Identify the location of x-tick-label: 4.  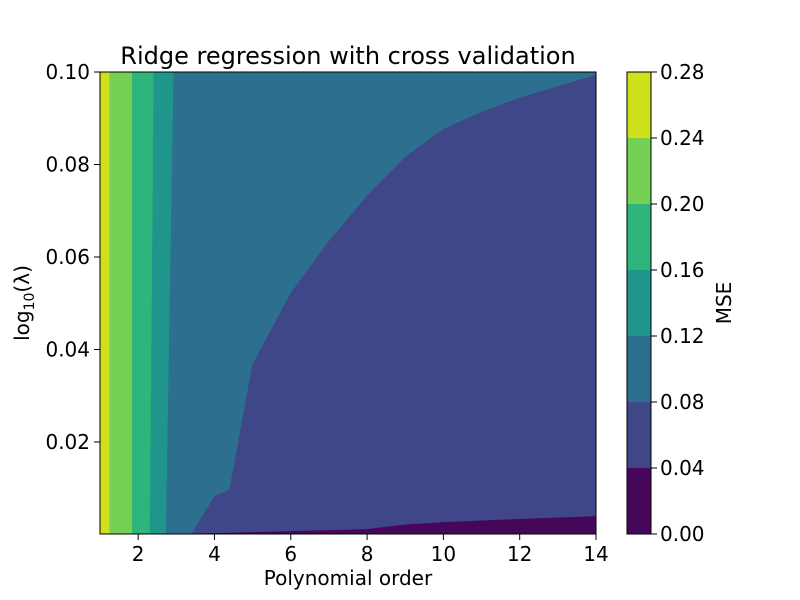
(214, 554).